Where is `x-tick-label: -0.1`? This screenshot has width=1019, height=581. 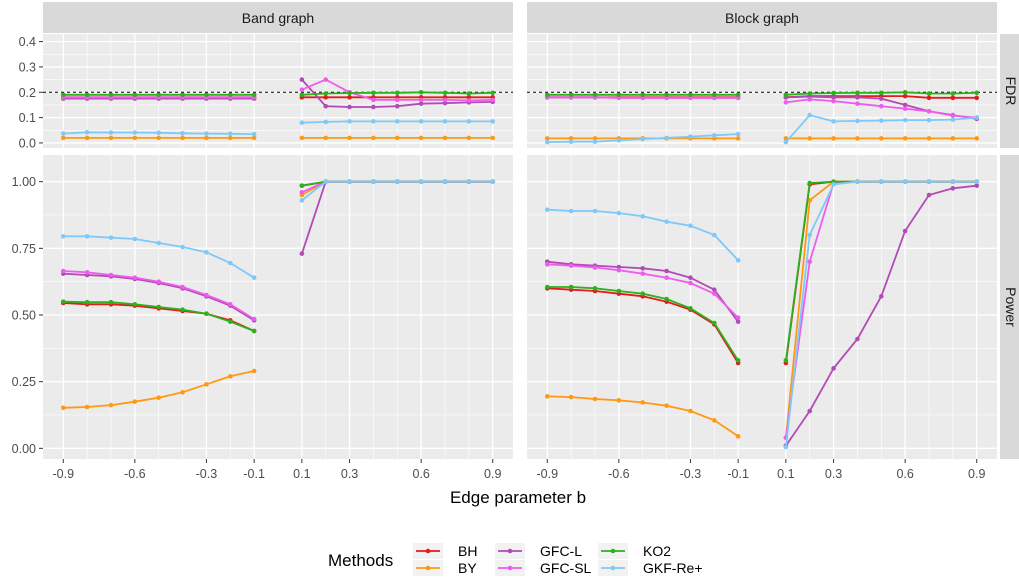
x-tick-label: -0.1 is located at coordinates (738, 474).